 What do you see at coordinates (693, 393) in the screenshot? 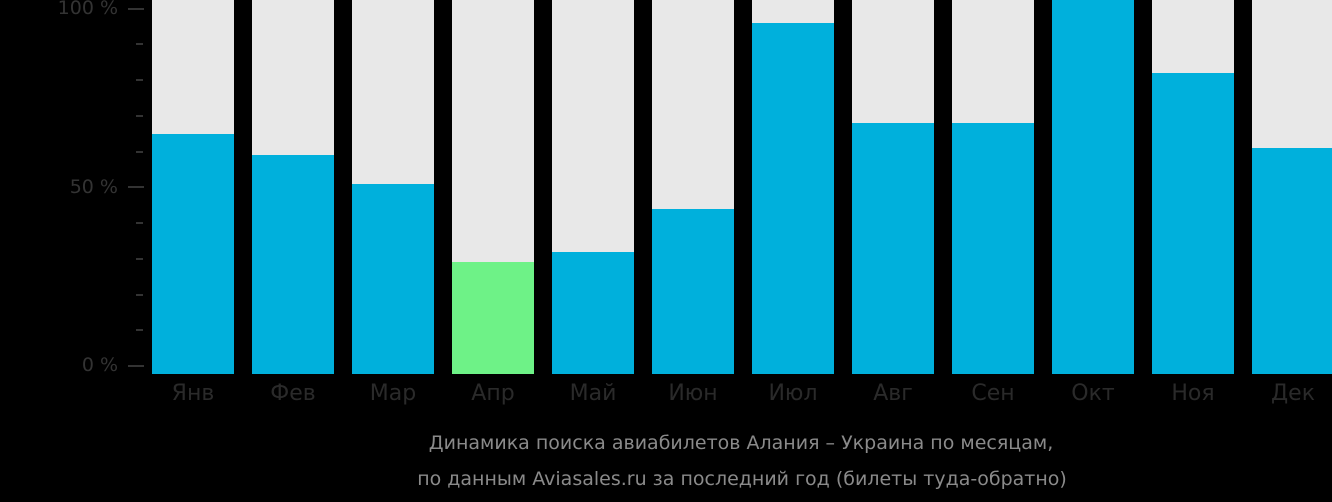
I see `x-axis-label: Июн` at bounding box center [693, 393].